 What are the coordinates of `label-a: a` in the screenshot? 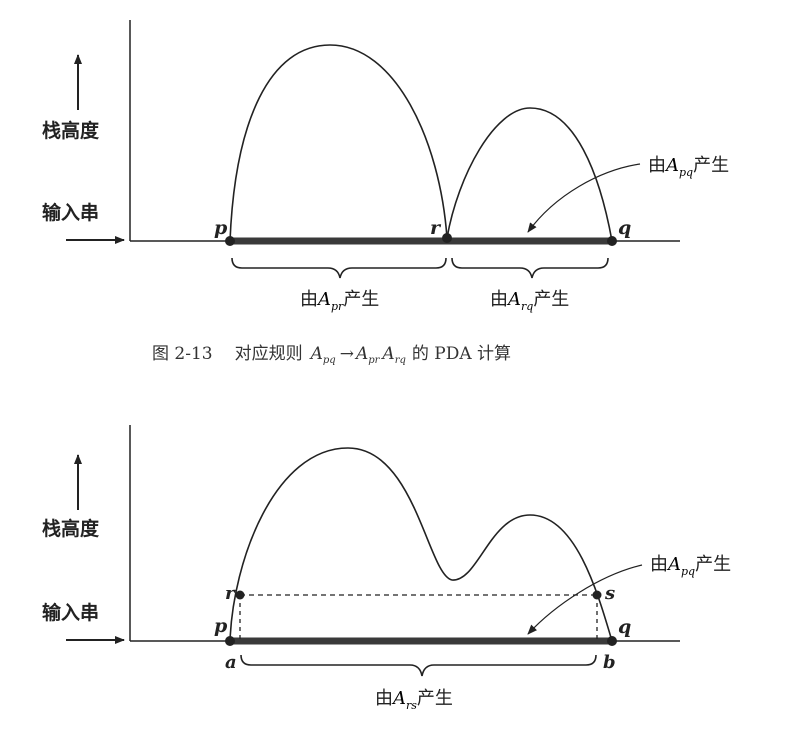 It's located at (231, 662).